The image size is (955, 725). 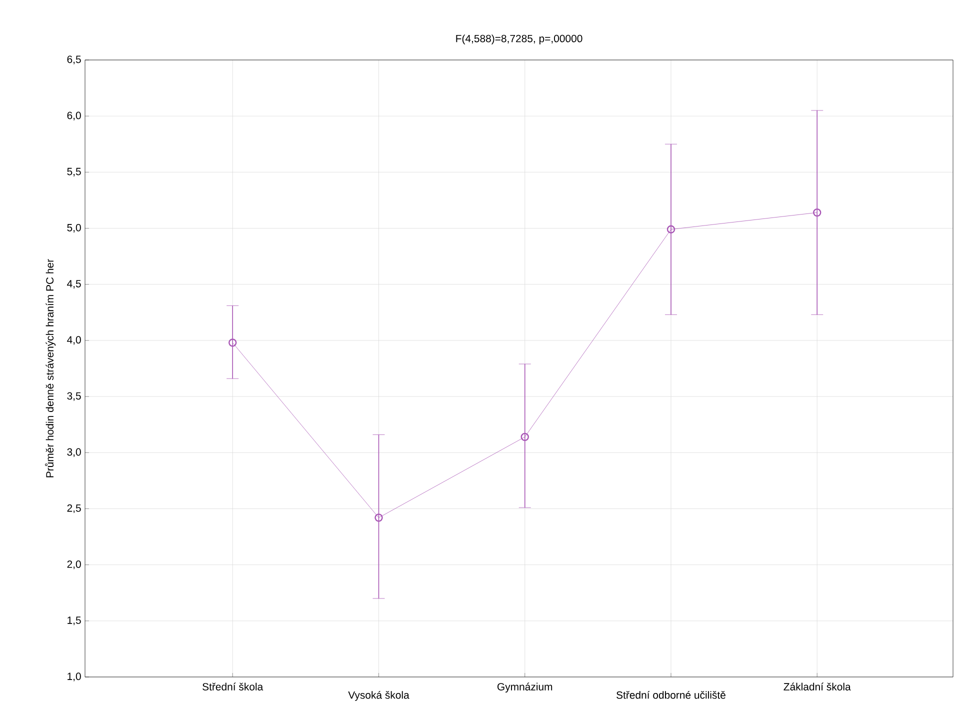 I want to click on y-tick-label: 1,0, so click(x=74, y=677).